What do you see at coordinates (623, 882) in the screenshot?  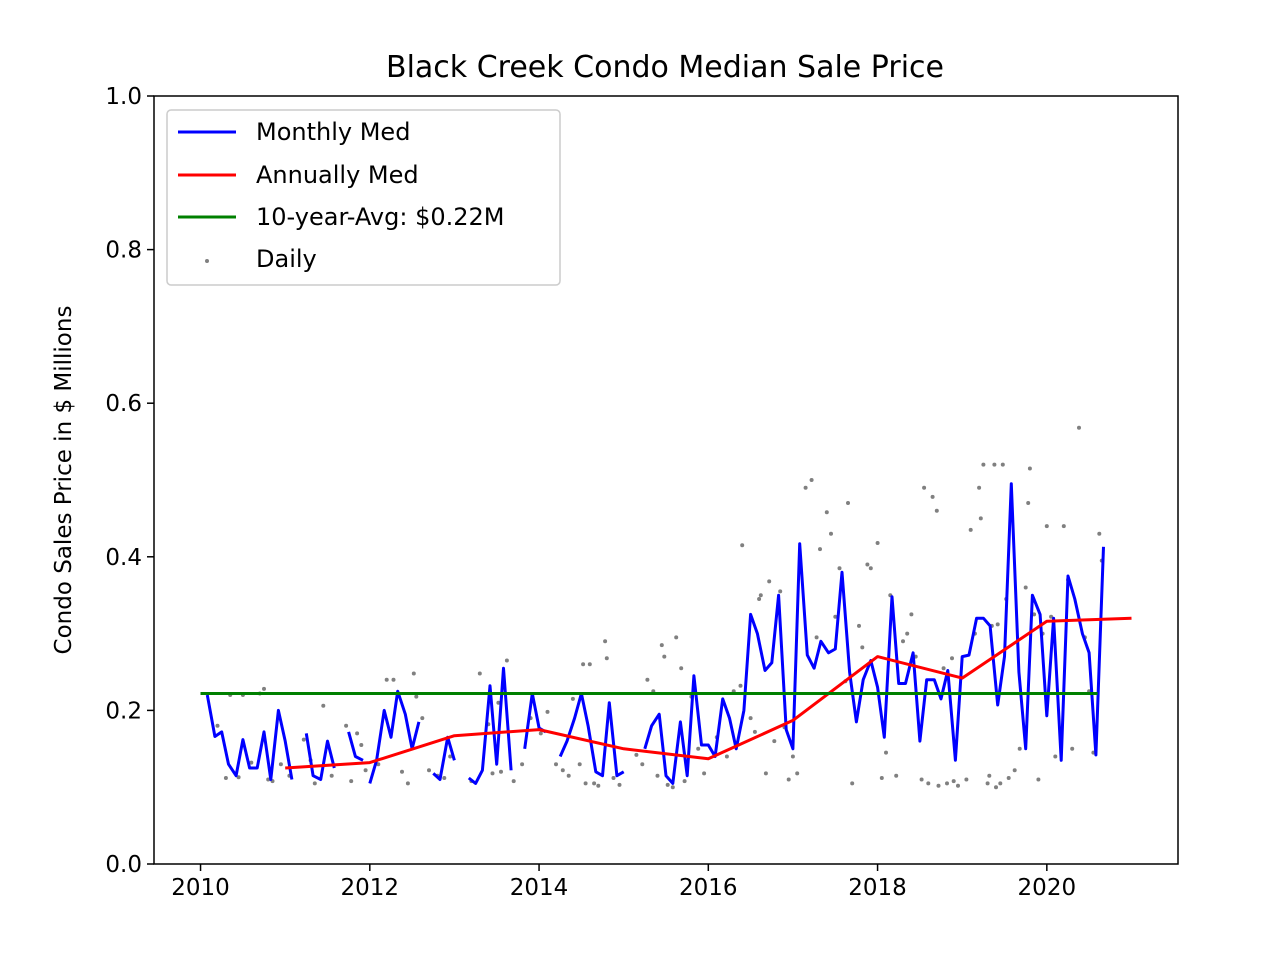 I see `x-axis: 2010 2012 2014 2016 2018 2020` at bounding box center [623, 882].